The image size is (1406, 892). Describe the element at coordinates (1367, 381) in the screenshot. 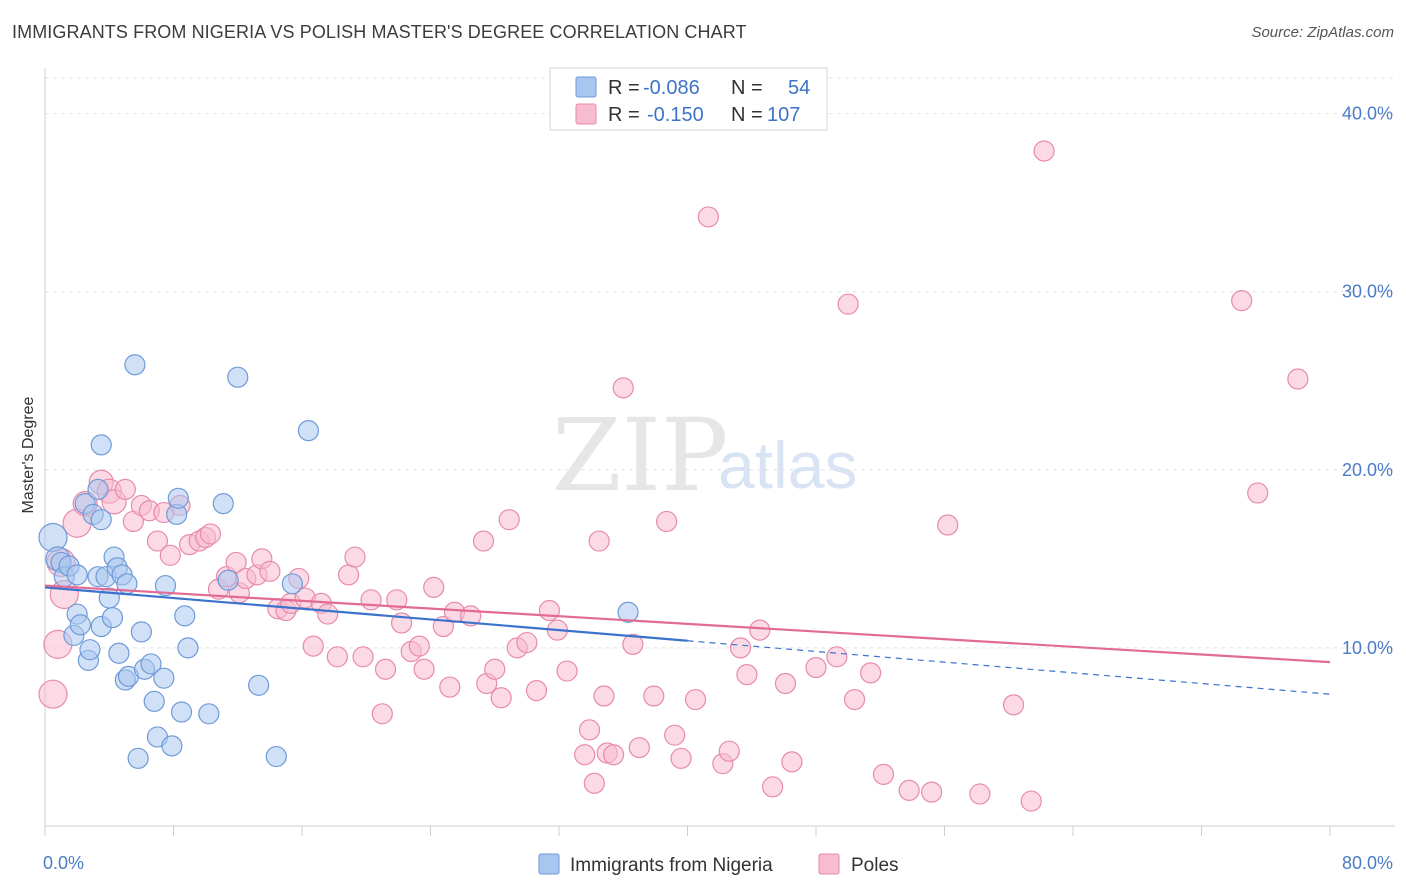

I see `y-tick-labels: 10.0% 20.0% 30.0% 40.0%` at that location.